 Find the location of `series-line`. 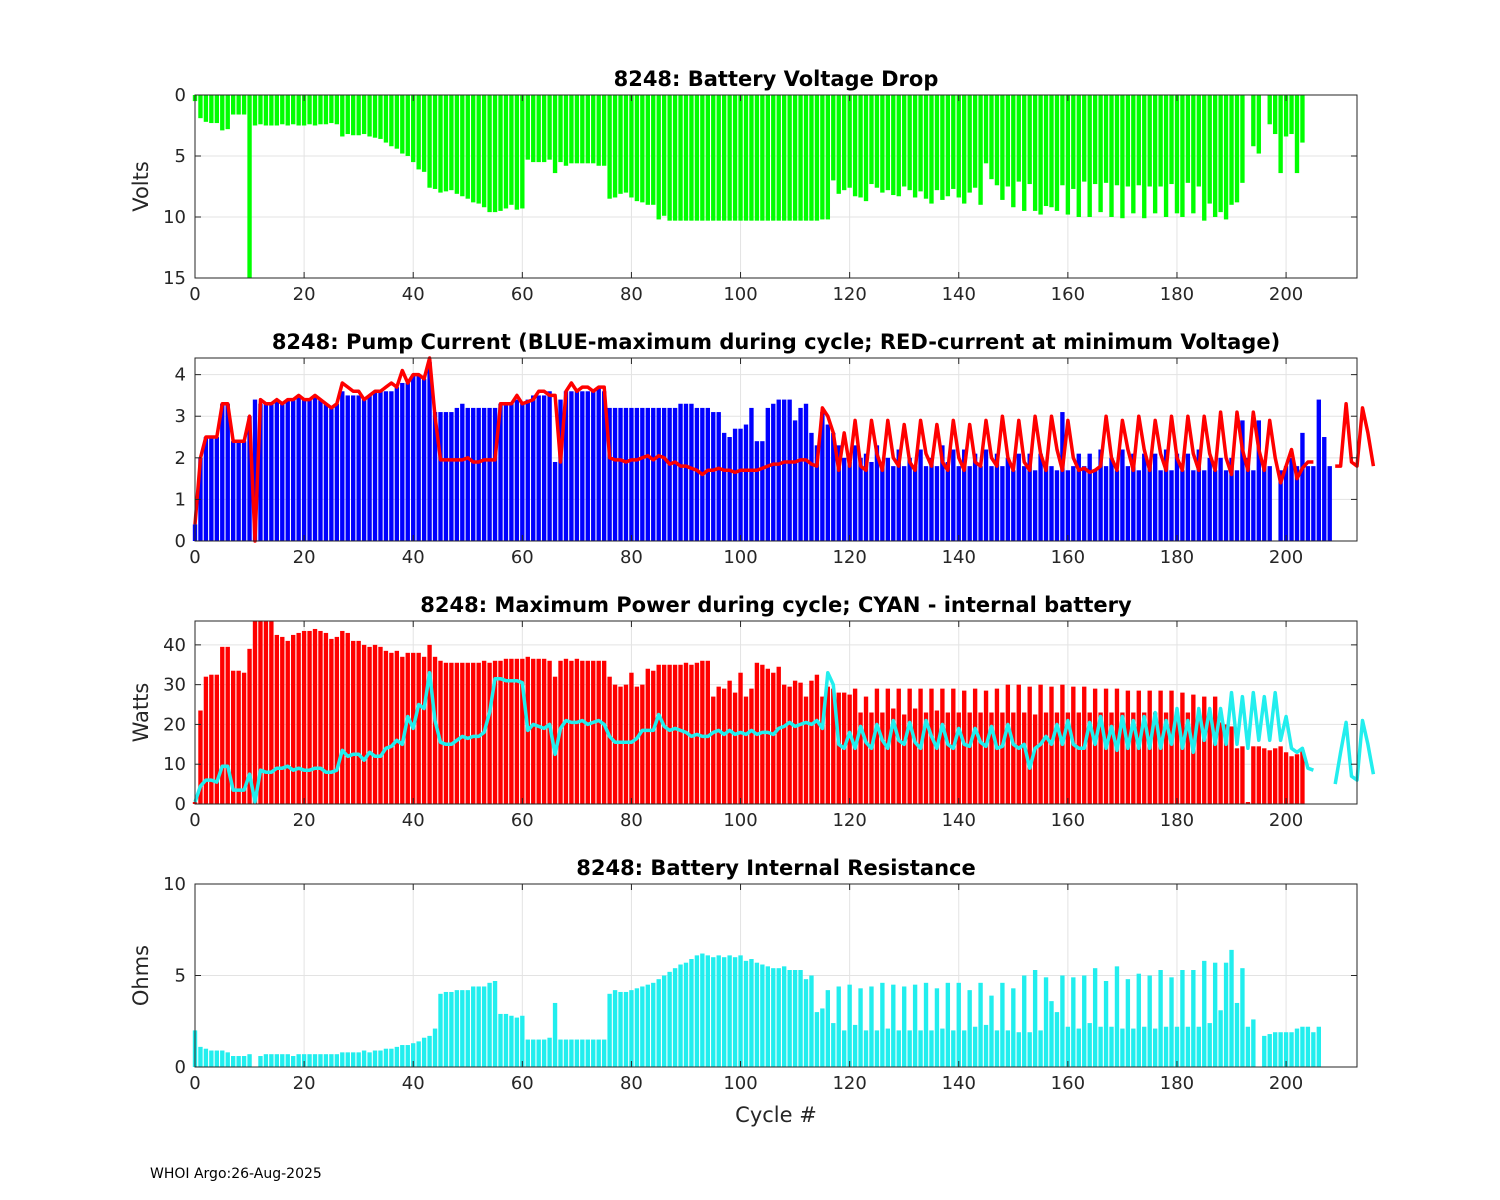

series-line is located at coordinates (784, 737).